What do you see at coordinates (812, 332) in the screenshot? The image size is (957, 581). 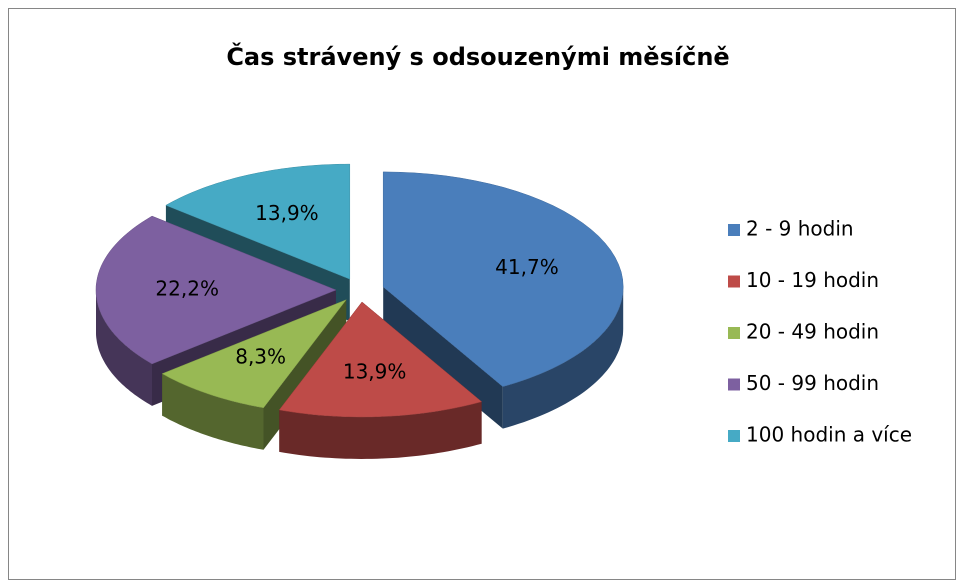 I see `legend-label: 20 - 49 hodin` at bounding box center [812, 332].